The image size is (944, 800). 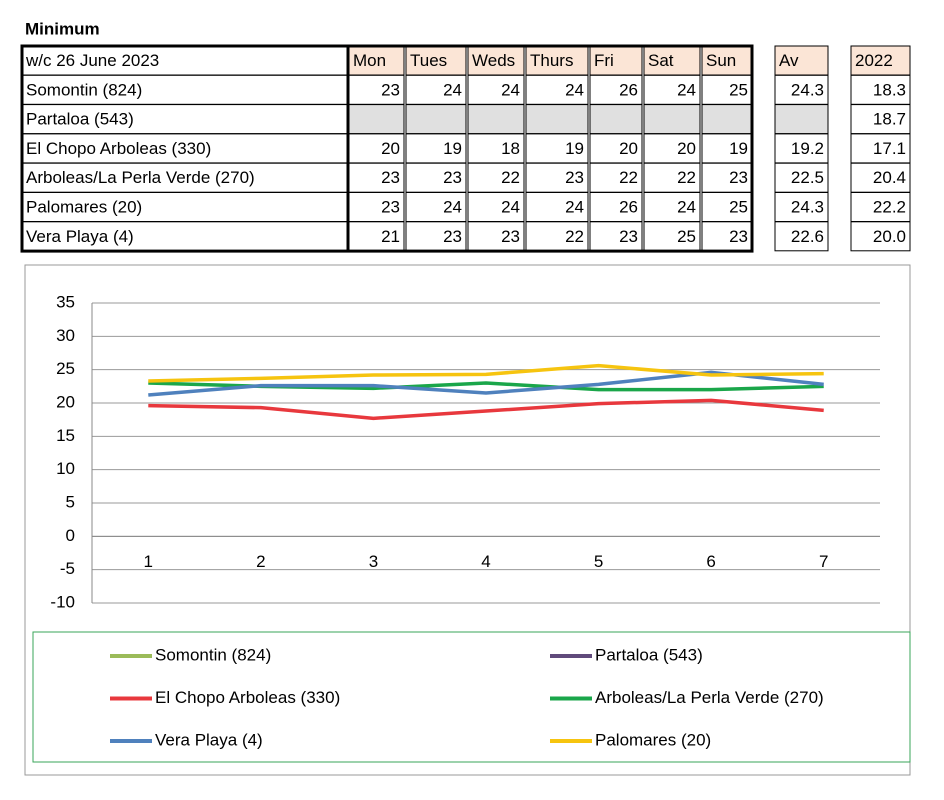 I want to click on cell-text: 21, so click(x=390, y=236).